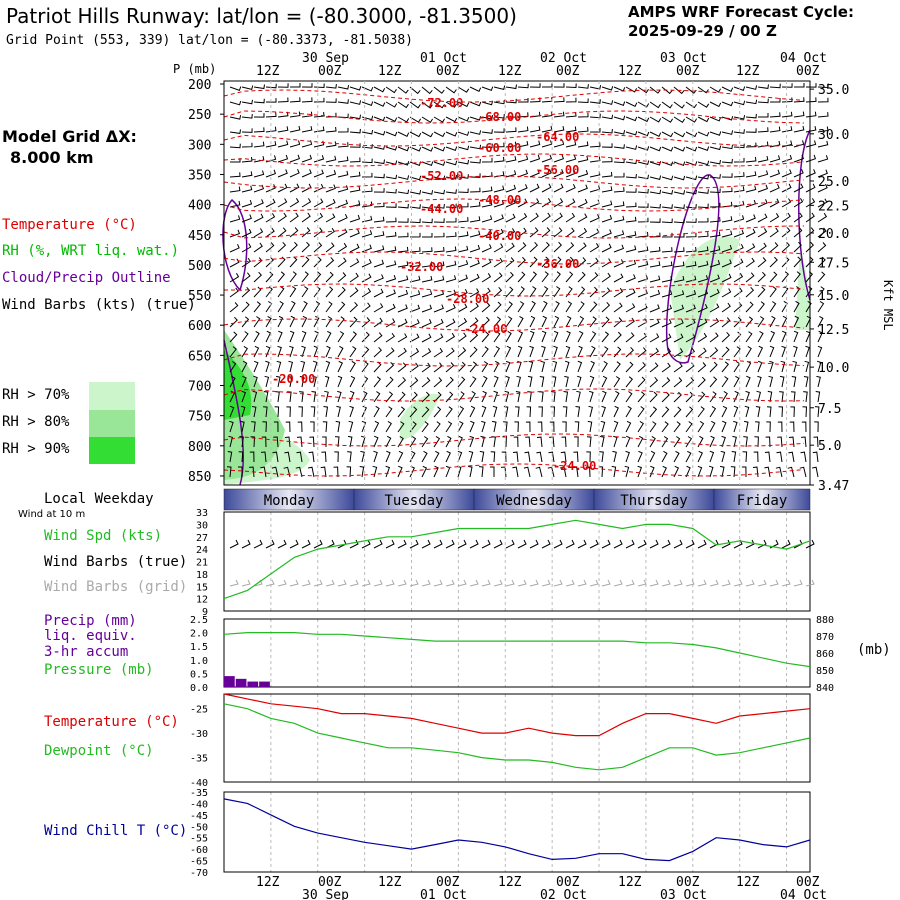  Describe the element at coordinates (199, 236) in the screenshot. I see `pressure-tick-label: 450` at that location.